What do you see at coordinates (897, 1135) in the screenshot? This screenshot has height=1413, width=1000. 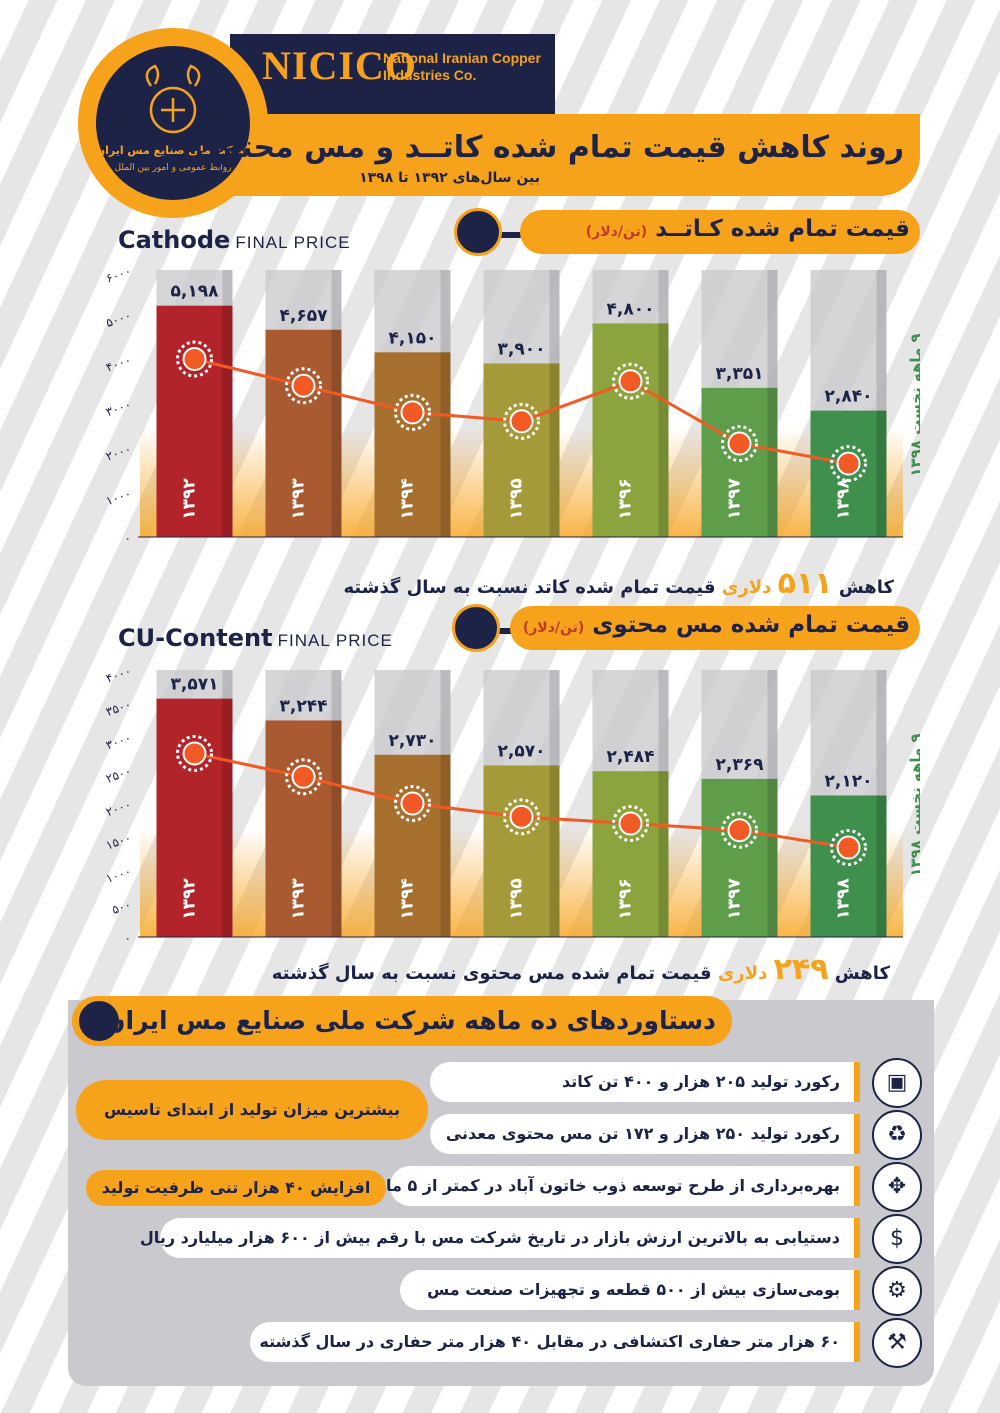 I see `mine-cart-icon: ♻` at bounding box center [897, 1135].